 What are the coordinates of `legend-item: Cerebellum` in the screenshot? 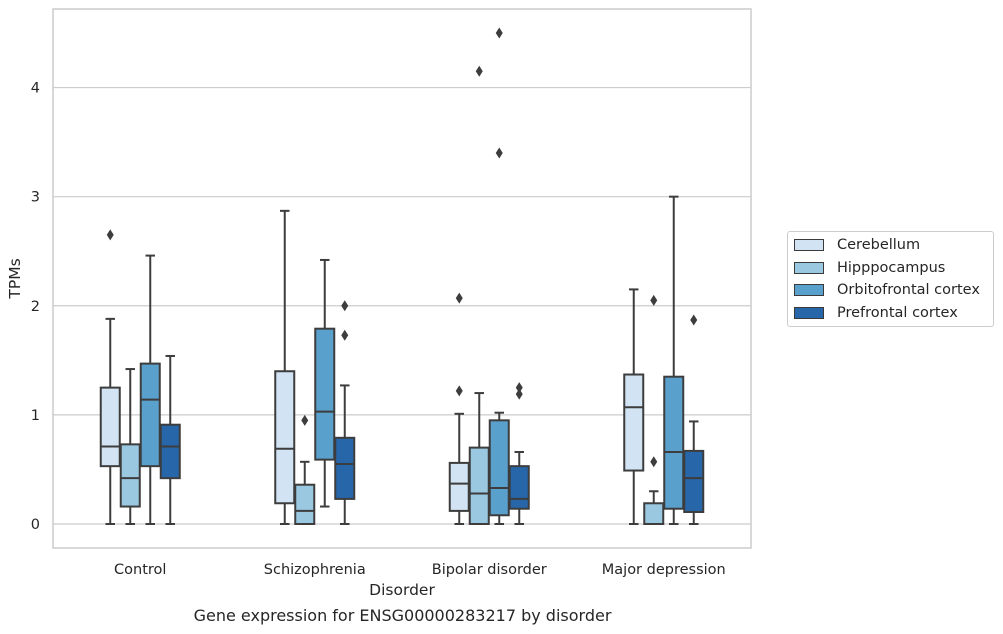 It's located at (857, 245).